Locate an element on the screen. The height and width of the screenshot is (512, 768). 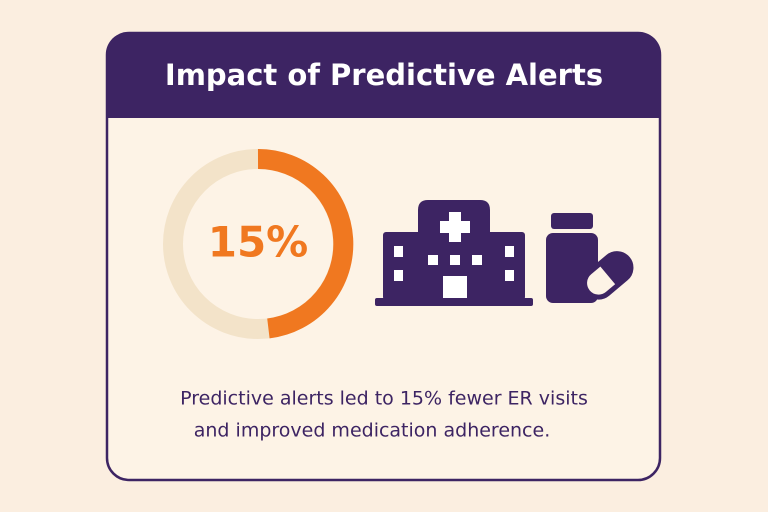
caption-line: and improved medication adherence. is located at coordinates (372, 431).